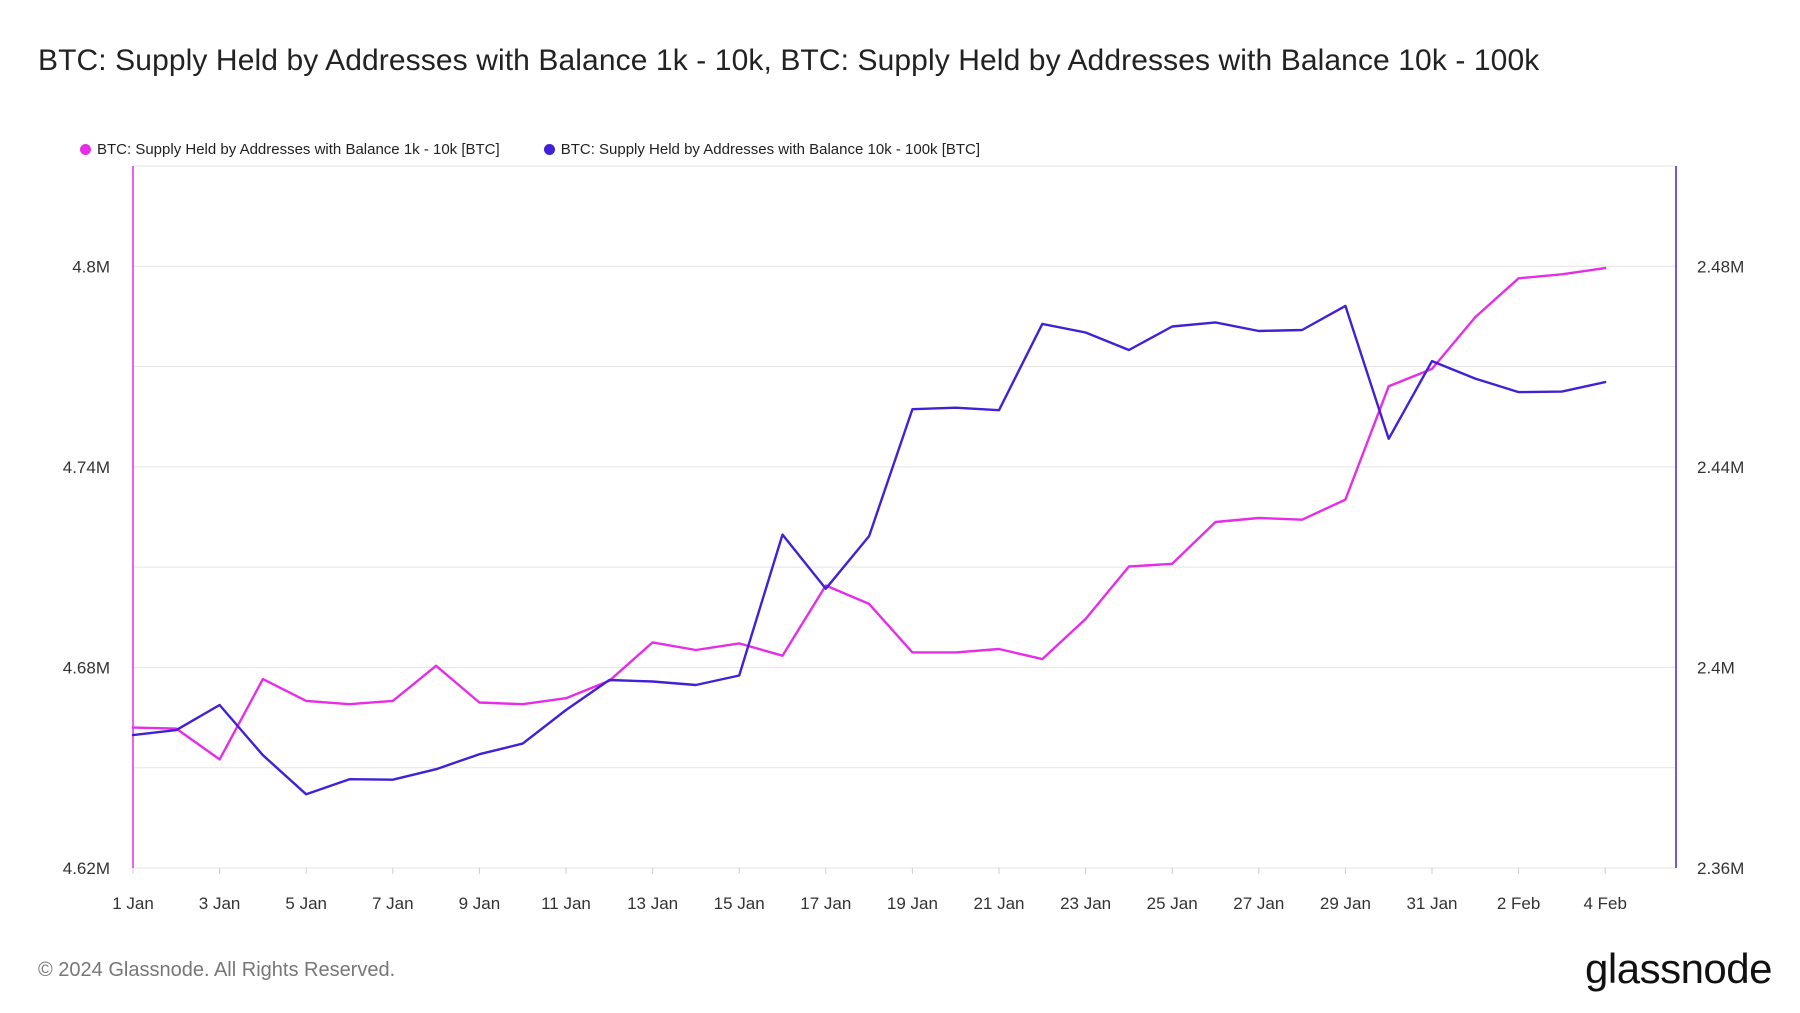  What do you see at coordinates (306, 903) in the screenshot?
I see `x-axis-tick-label: 5 Jan` at bounding box center [306, 903].